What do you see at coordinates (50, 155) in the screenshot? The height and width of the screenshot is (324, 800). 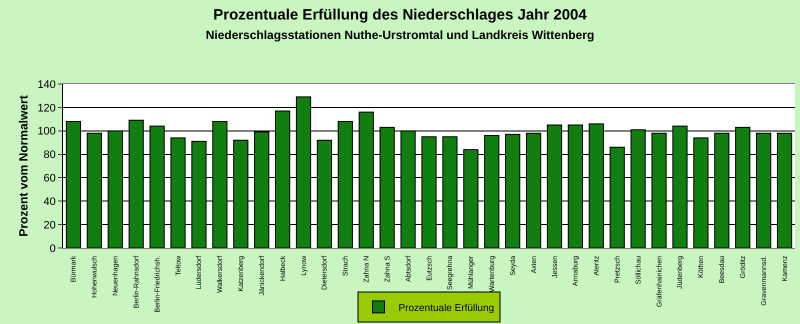 I see `y-tick-label: 80` at bounding box center [50, 155].